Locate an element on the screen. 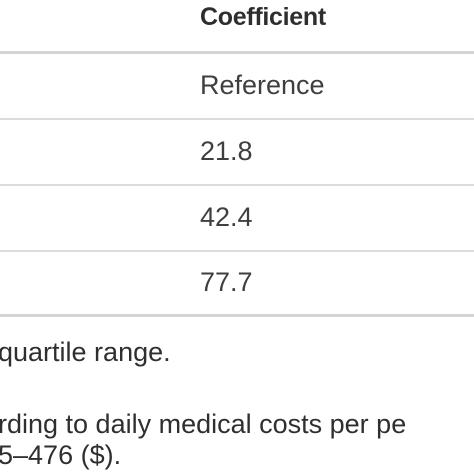 The width and height of the screenshot is (474, 474). table-note-line-2: 5–476 ($). is located at coordinates (61, 455).